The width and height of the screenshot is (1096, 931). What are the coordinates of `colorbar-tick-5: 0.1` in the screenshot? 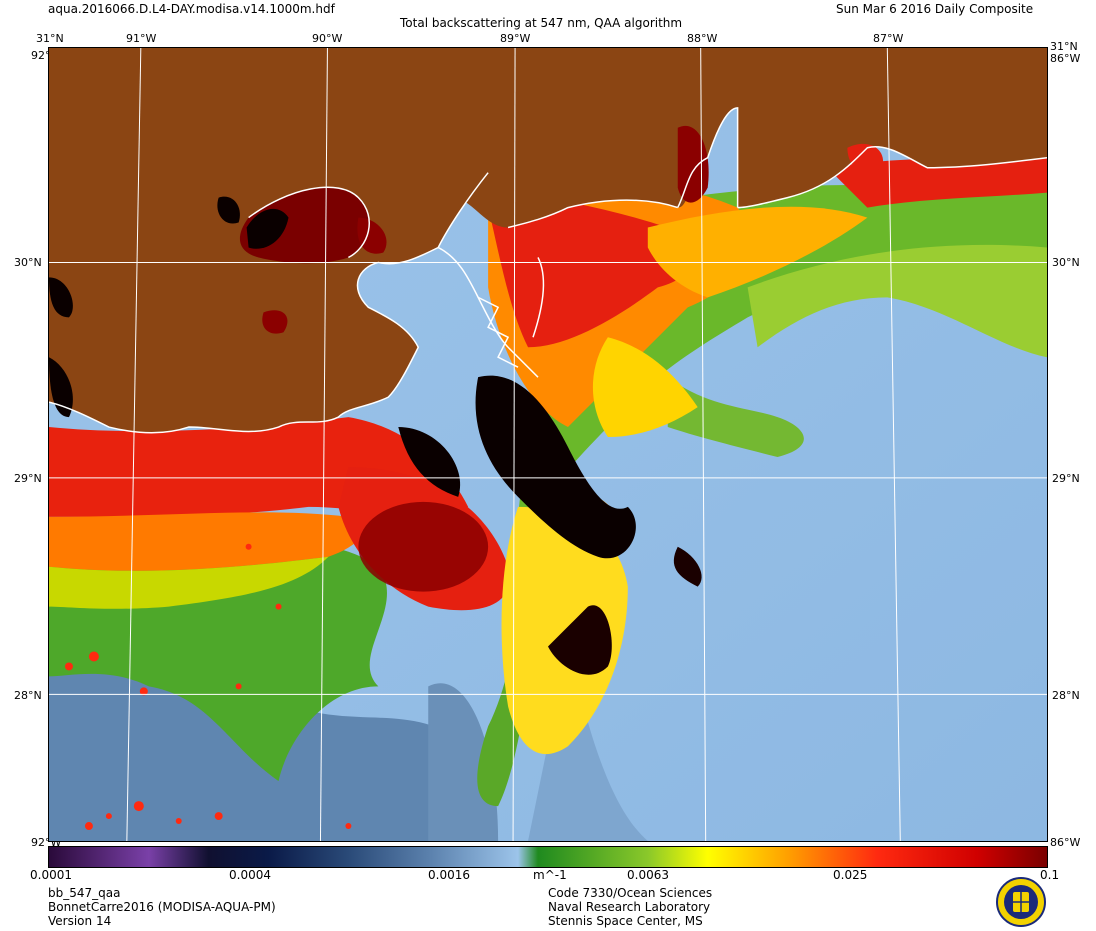 It's located at (1050, 875).